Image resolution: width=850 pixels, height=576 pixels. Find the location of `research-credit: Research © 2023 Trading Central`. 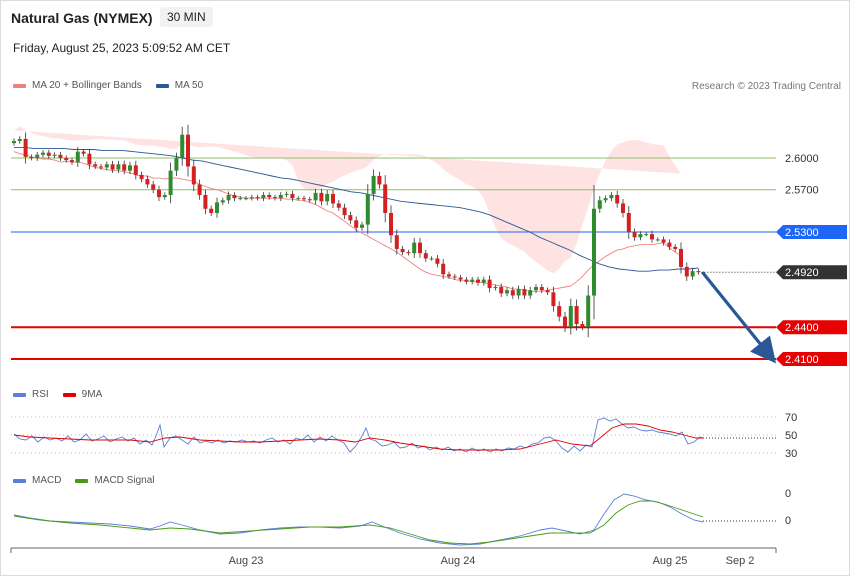

research-credit: Research © 2023 Trading Central is located at coordinates (766, 86).